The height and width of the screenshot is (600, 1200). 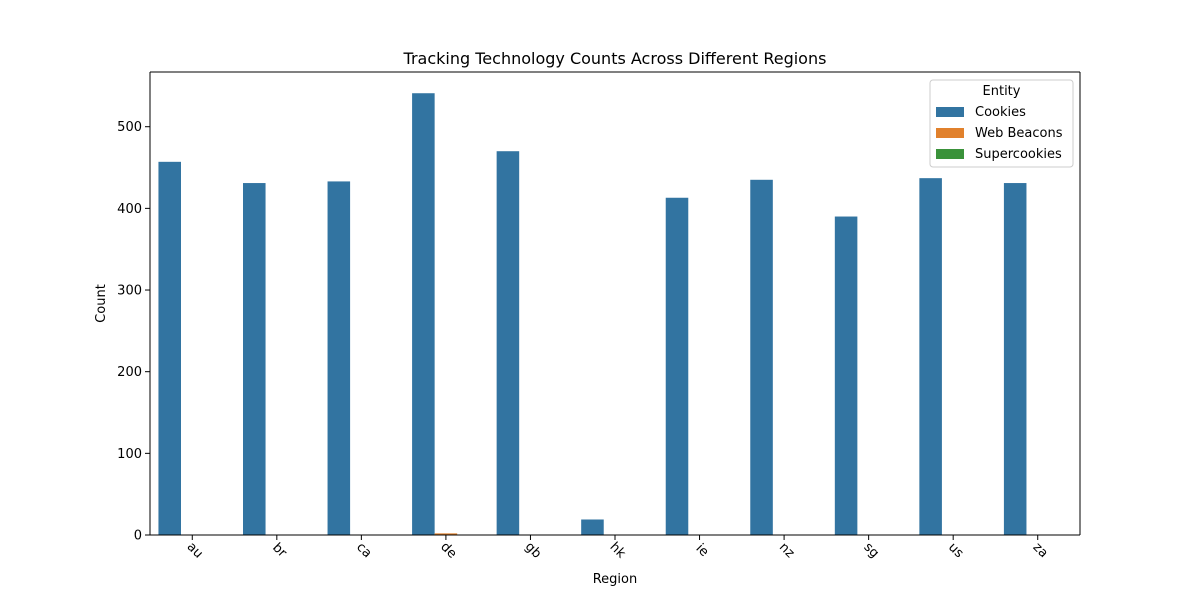 What do you see at coordinates (448, 550) in the screenshot?
I see `x-tick-label: de` at bounding box center [448, 550].